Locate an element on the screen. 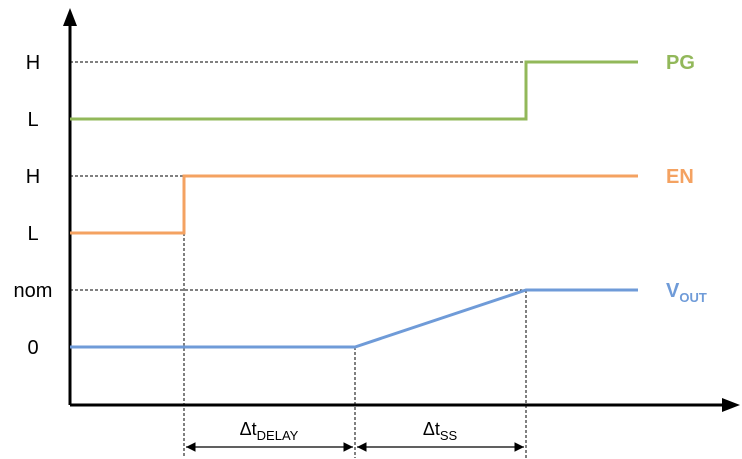 This screenshot has width=742, height=459. soft-start-interval-subscript: SS is located at coordinates (449, 435).